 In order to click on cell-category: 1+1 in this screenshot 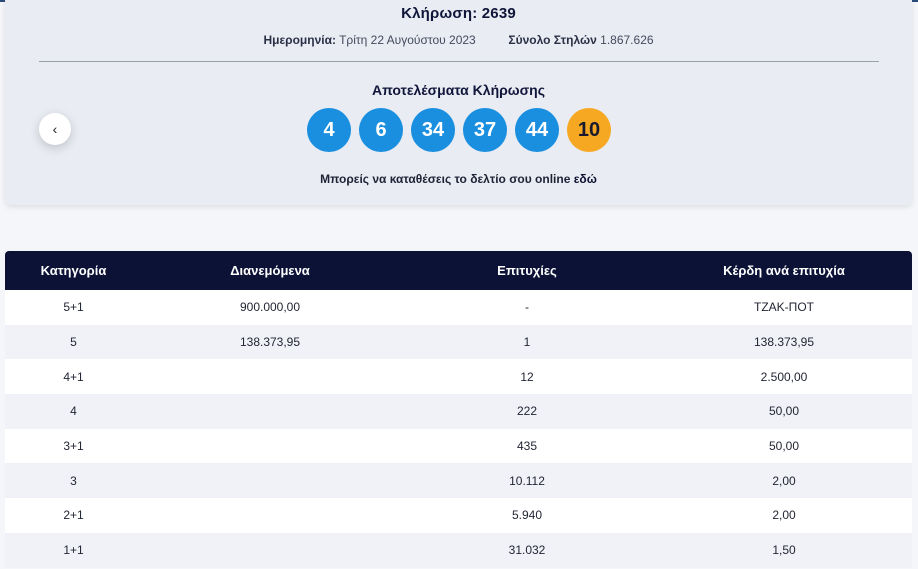, I will do `click(73, 550)`.